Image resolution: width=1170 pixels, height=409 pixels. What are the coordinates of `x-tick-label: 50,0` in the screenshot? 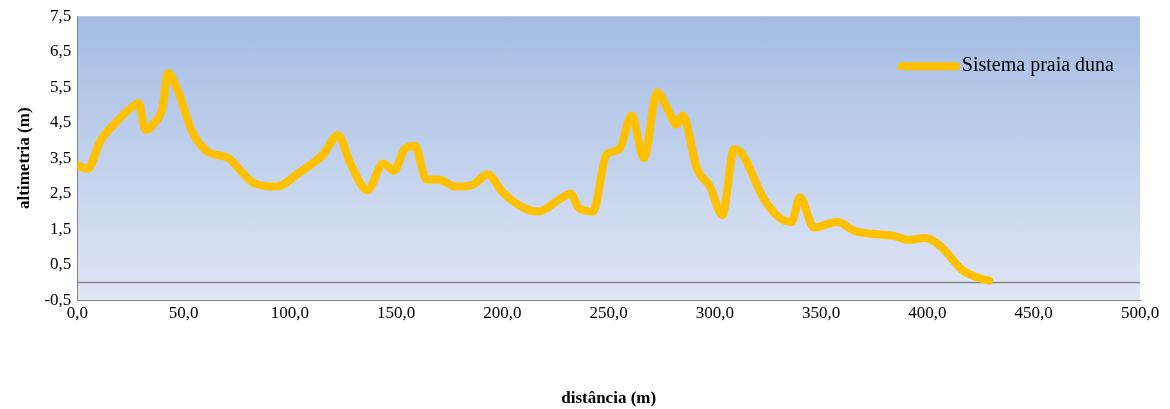 It's located at (183, 312).